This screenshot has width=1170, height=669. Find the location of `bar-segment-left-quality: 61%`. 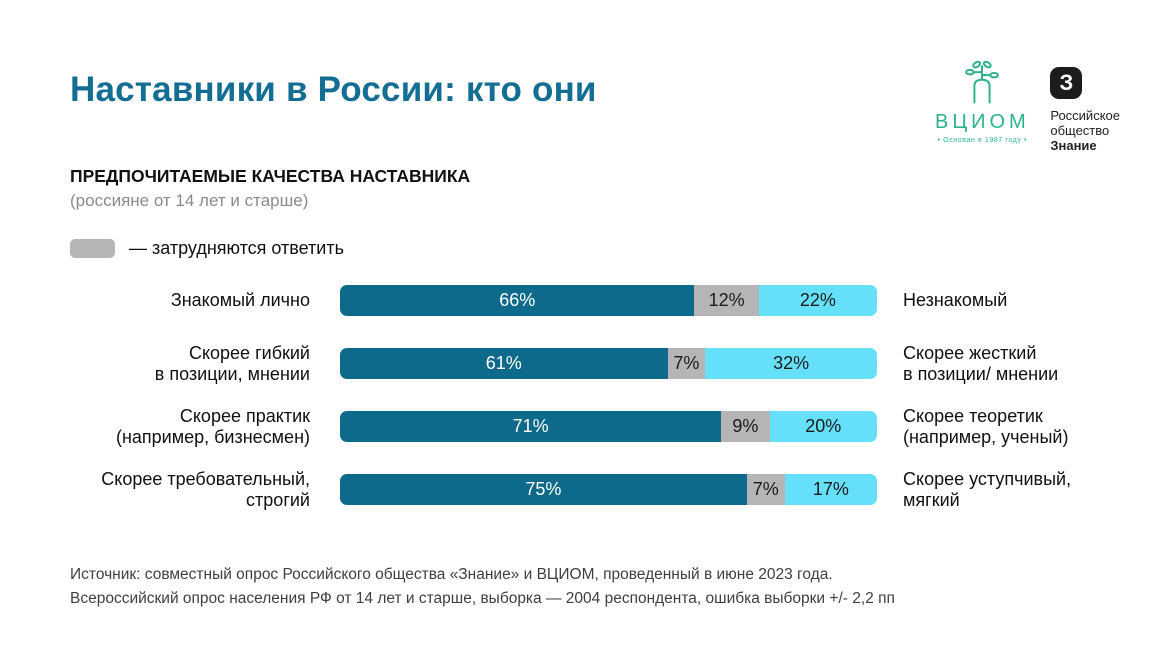

bar-segment-left-quality: 61% is located at coordinates (504, 363).